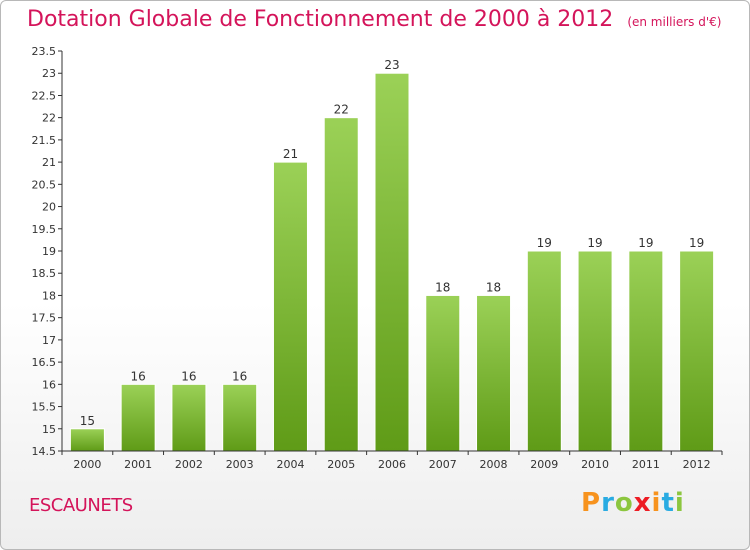 Image resolution: width=750 pixels, height=550 pixels. I want to click on y-tick-label: 21.5, so click(44, 140).